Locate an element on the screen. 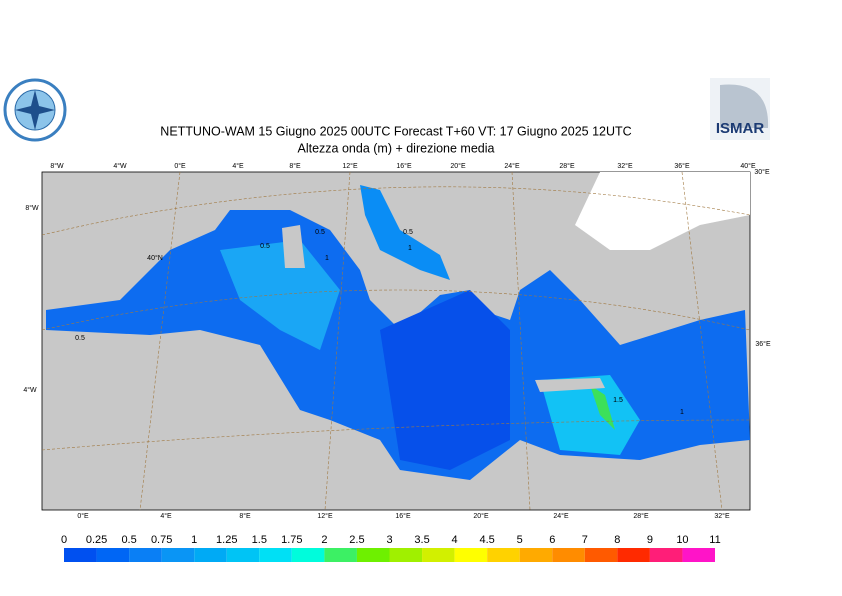 The image size is (842, 596). logo-left is located at coordinates (35, 110).